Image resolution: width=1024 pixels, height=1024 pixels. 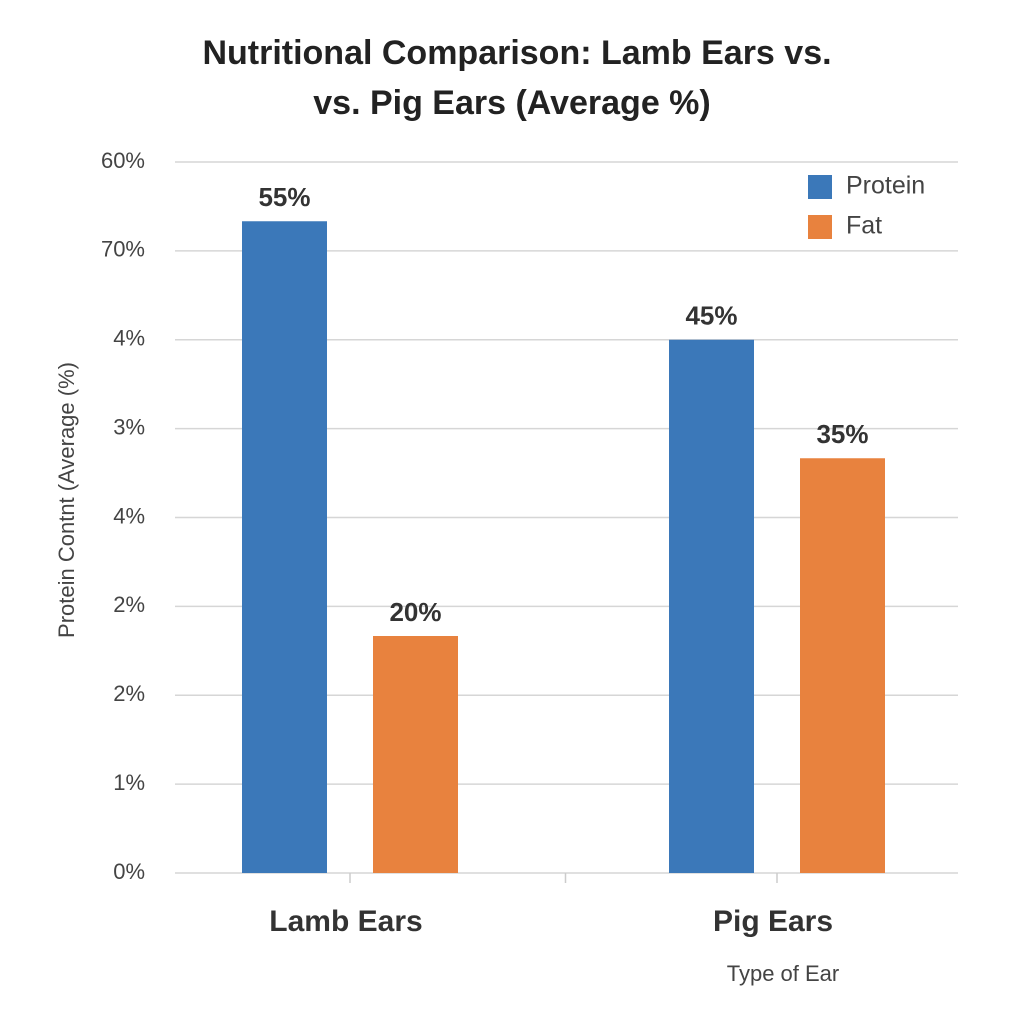 I want to click on x-tick-label: Pig Ears, so click(x=773, y=921).